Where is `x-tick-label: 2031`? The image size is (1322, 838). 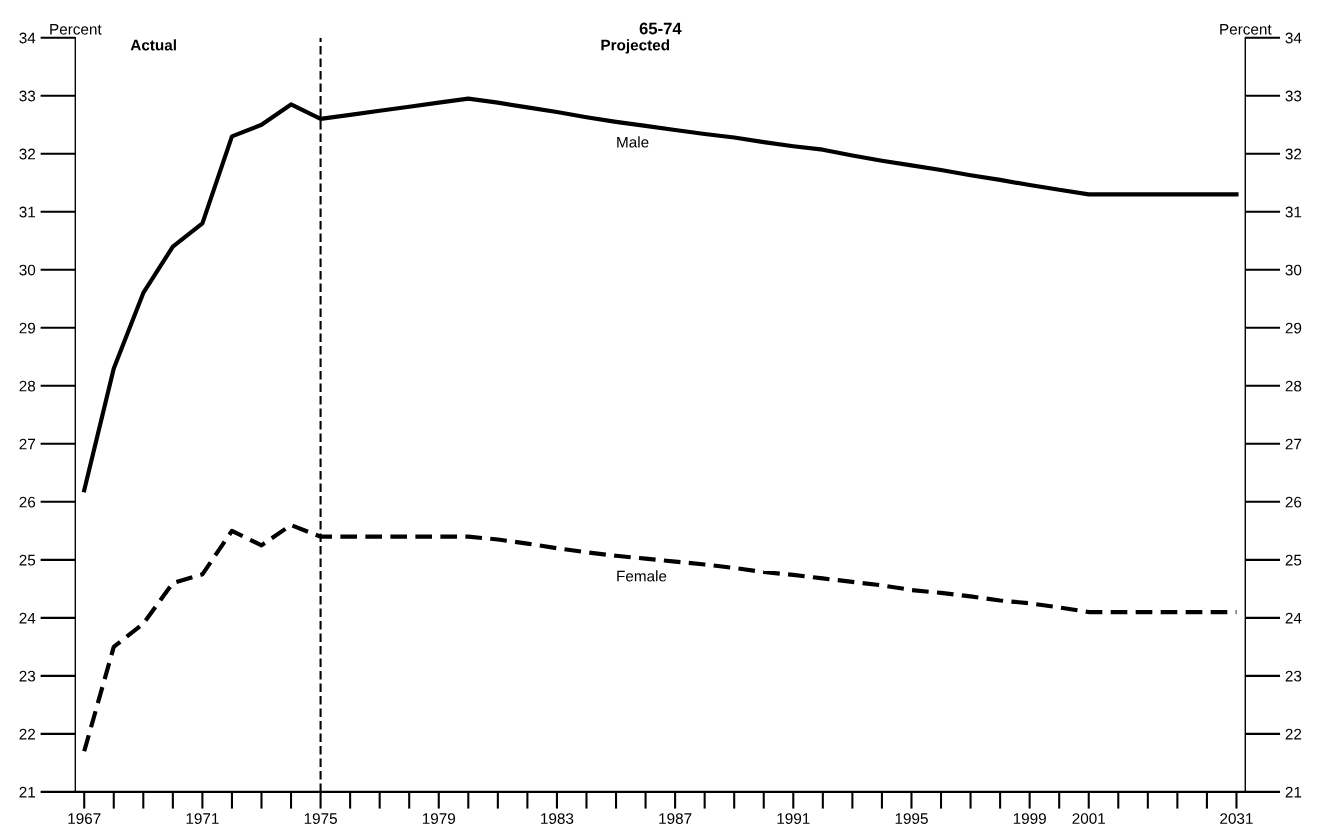
x-tick-label: 2031 is located at coordinates (1236, 818).